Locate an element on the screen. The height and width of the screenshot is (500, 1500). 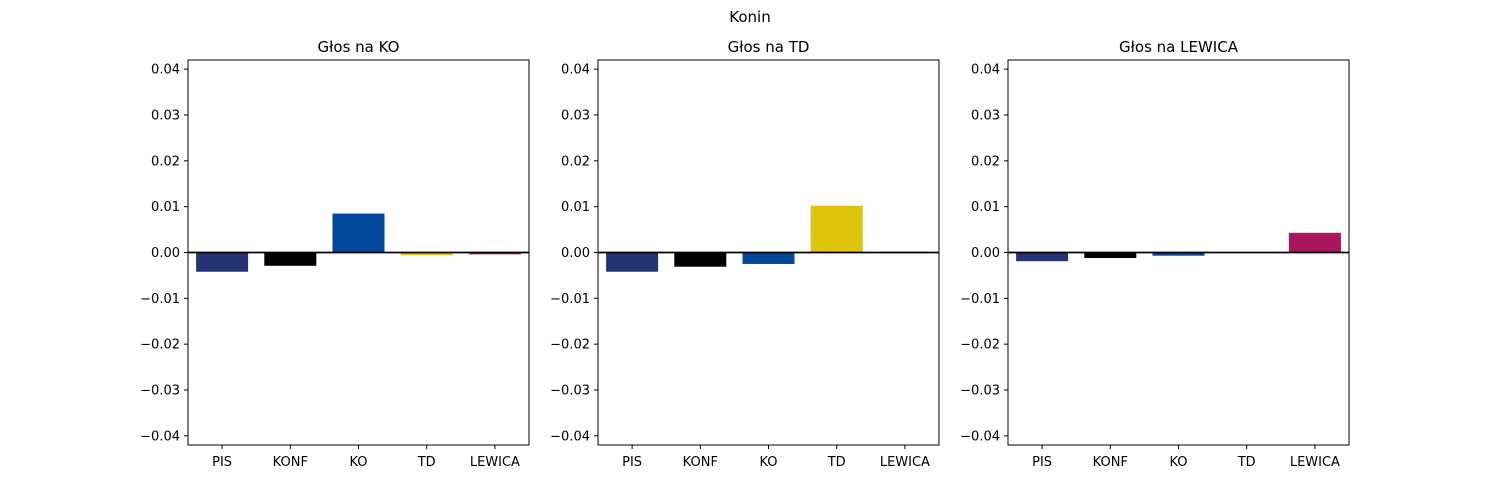
subplot-title: Głos na KO is located at coordinates (359, 47).